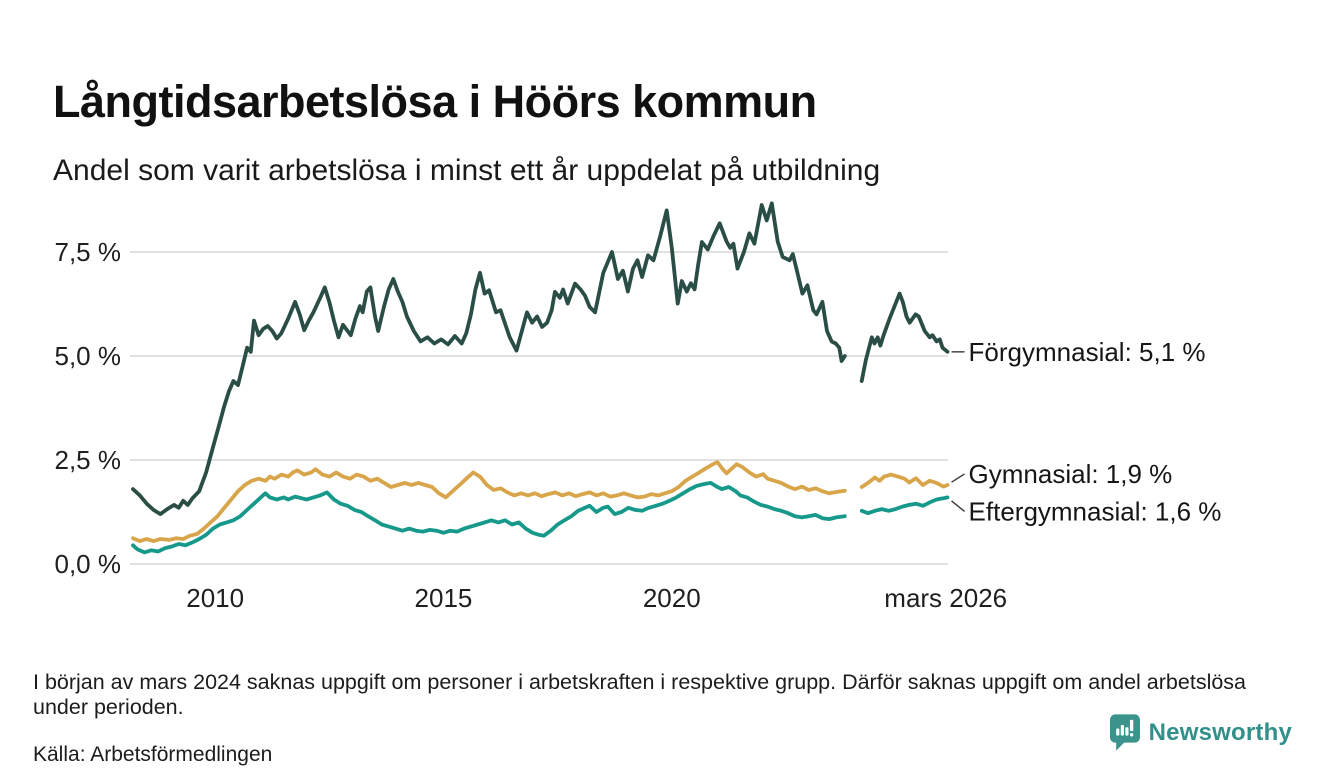 Image resolution: width=1340 pixels, height=780 pixels. Describe the element at coordinates (88, 356) in the screenshot. I see `y-tick-label: 5,0 %` at that location.